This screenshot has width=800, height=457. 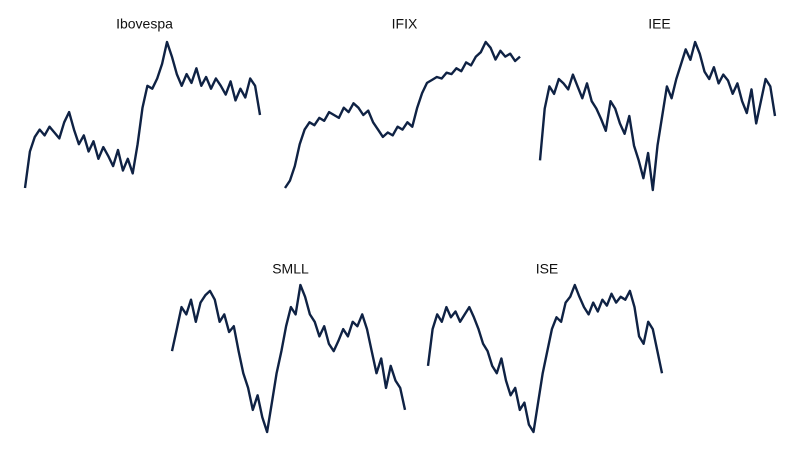 I want to click on chart-title: ISE, so click(x=547, y=269).